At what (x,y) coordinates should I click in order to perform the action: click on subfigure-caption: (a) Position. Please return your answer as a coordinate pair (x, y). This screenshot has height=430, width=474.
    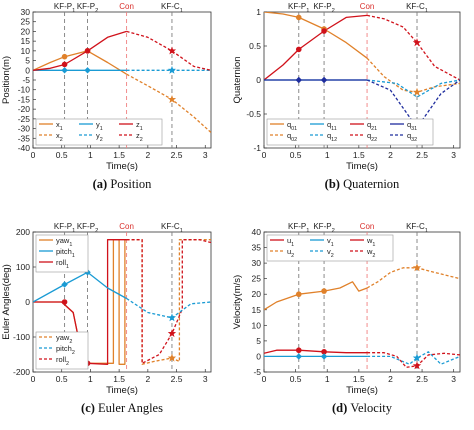
    Looking at the image, I should click on (122, 184).